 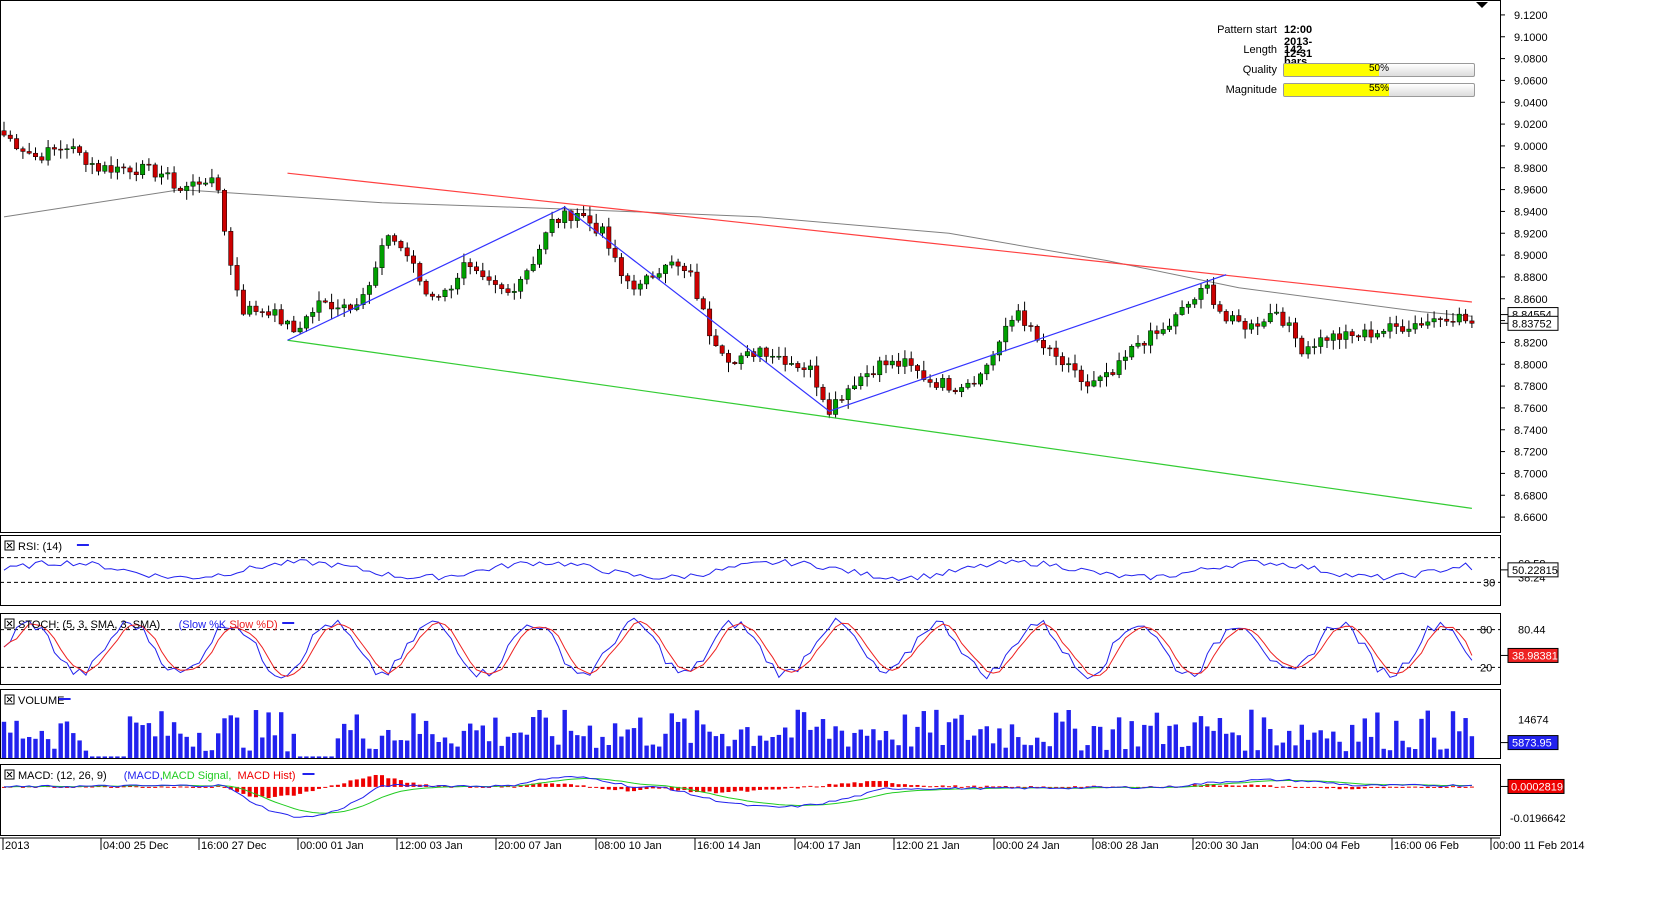 I want to click on x-tick-label: 00:00 01 Jan, so click(x=332, y=846).